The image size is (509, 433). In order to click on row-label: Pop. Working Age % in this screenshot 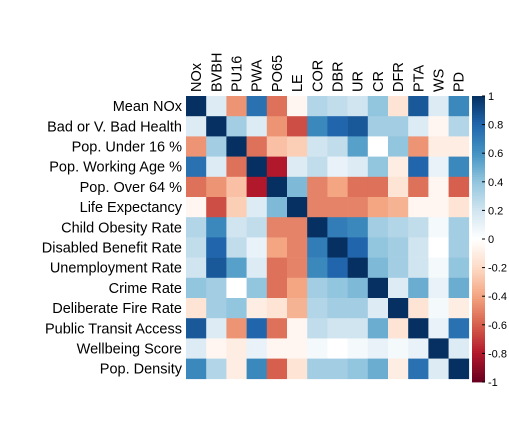, I will do `click(115, 168)`.